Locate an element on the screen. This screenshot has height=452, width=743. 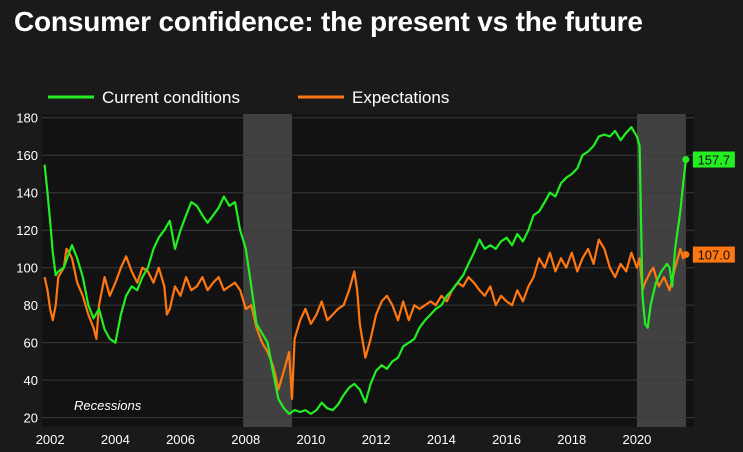
end-label-expectations: 107.0 is located at coordinates (714, 255).